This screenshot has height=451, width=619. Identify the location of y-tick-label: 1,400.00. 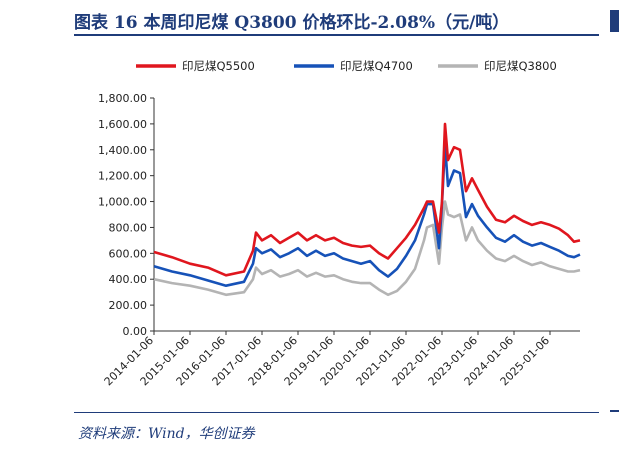
(122, 150).